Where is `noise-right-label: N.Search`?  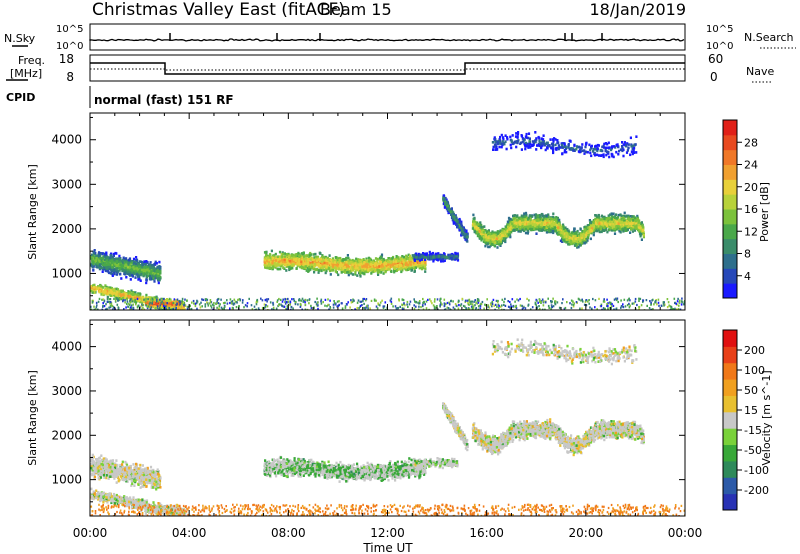
noise-right-label: N.Search is located at coordinates (769, 37).